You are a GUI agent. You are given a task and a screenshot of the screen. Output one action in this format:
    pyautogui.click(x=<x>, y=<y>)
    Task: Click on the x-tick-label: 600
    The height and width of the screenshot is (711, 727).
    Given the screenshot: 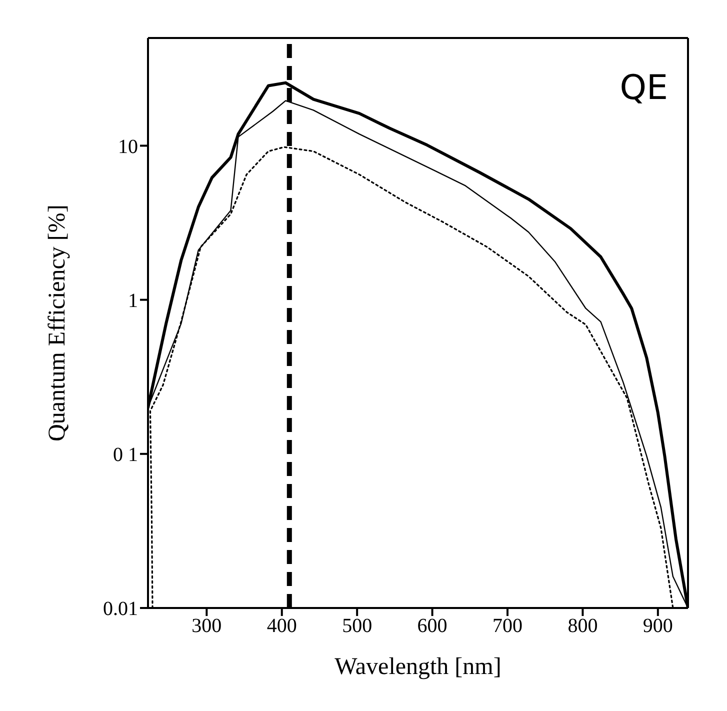 What is the action you would take?
    pyautogui.click(x=432, y=626)
    